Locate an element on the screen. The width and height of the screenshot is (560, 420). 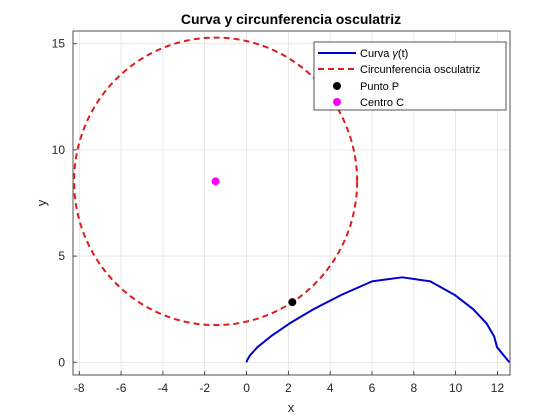
legend-curve-label: Curva γ(t) is located at coordinates (384, 54).